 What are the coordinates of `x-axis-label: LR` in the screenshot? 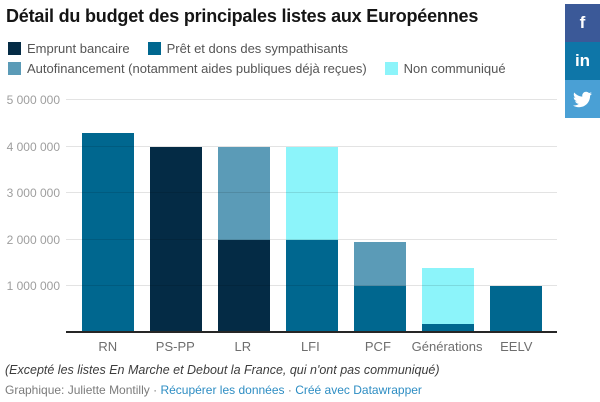 It's located at (243, 346).